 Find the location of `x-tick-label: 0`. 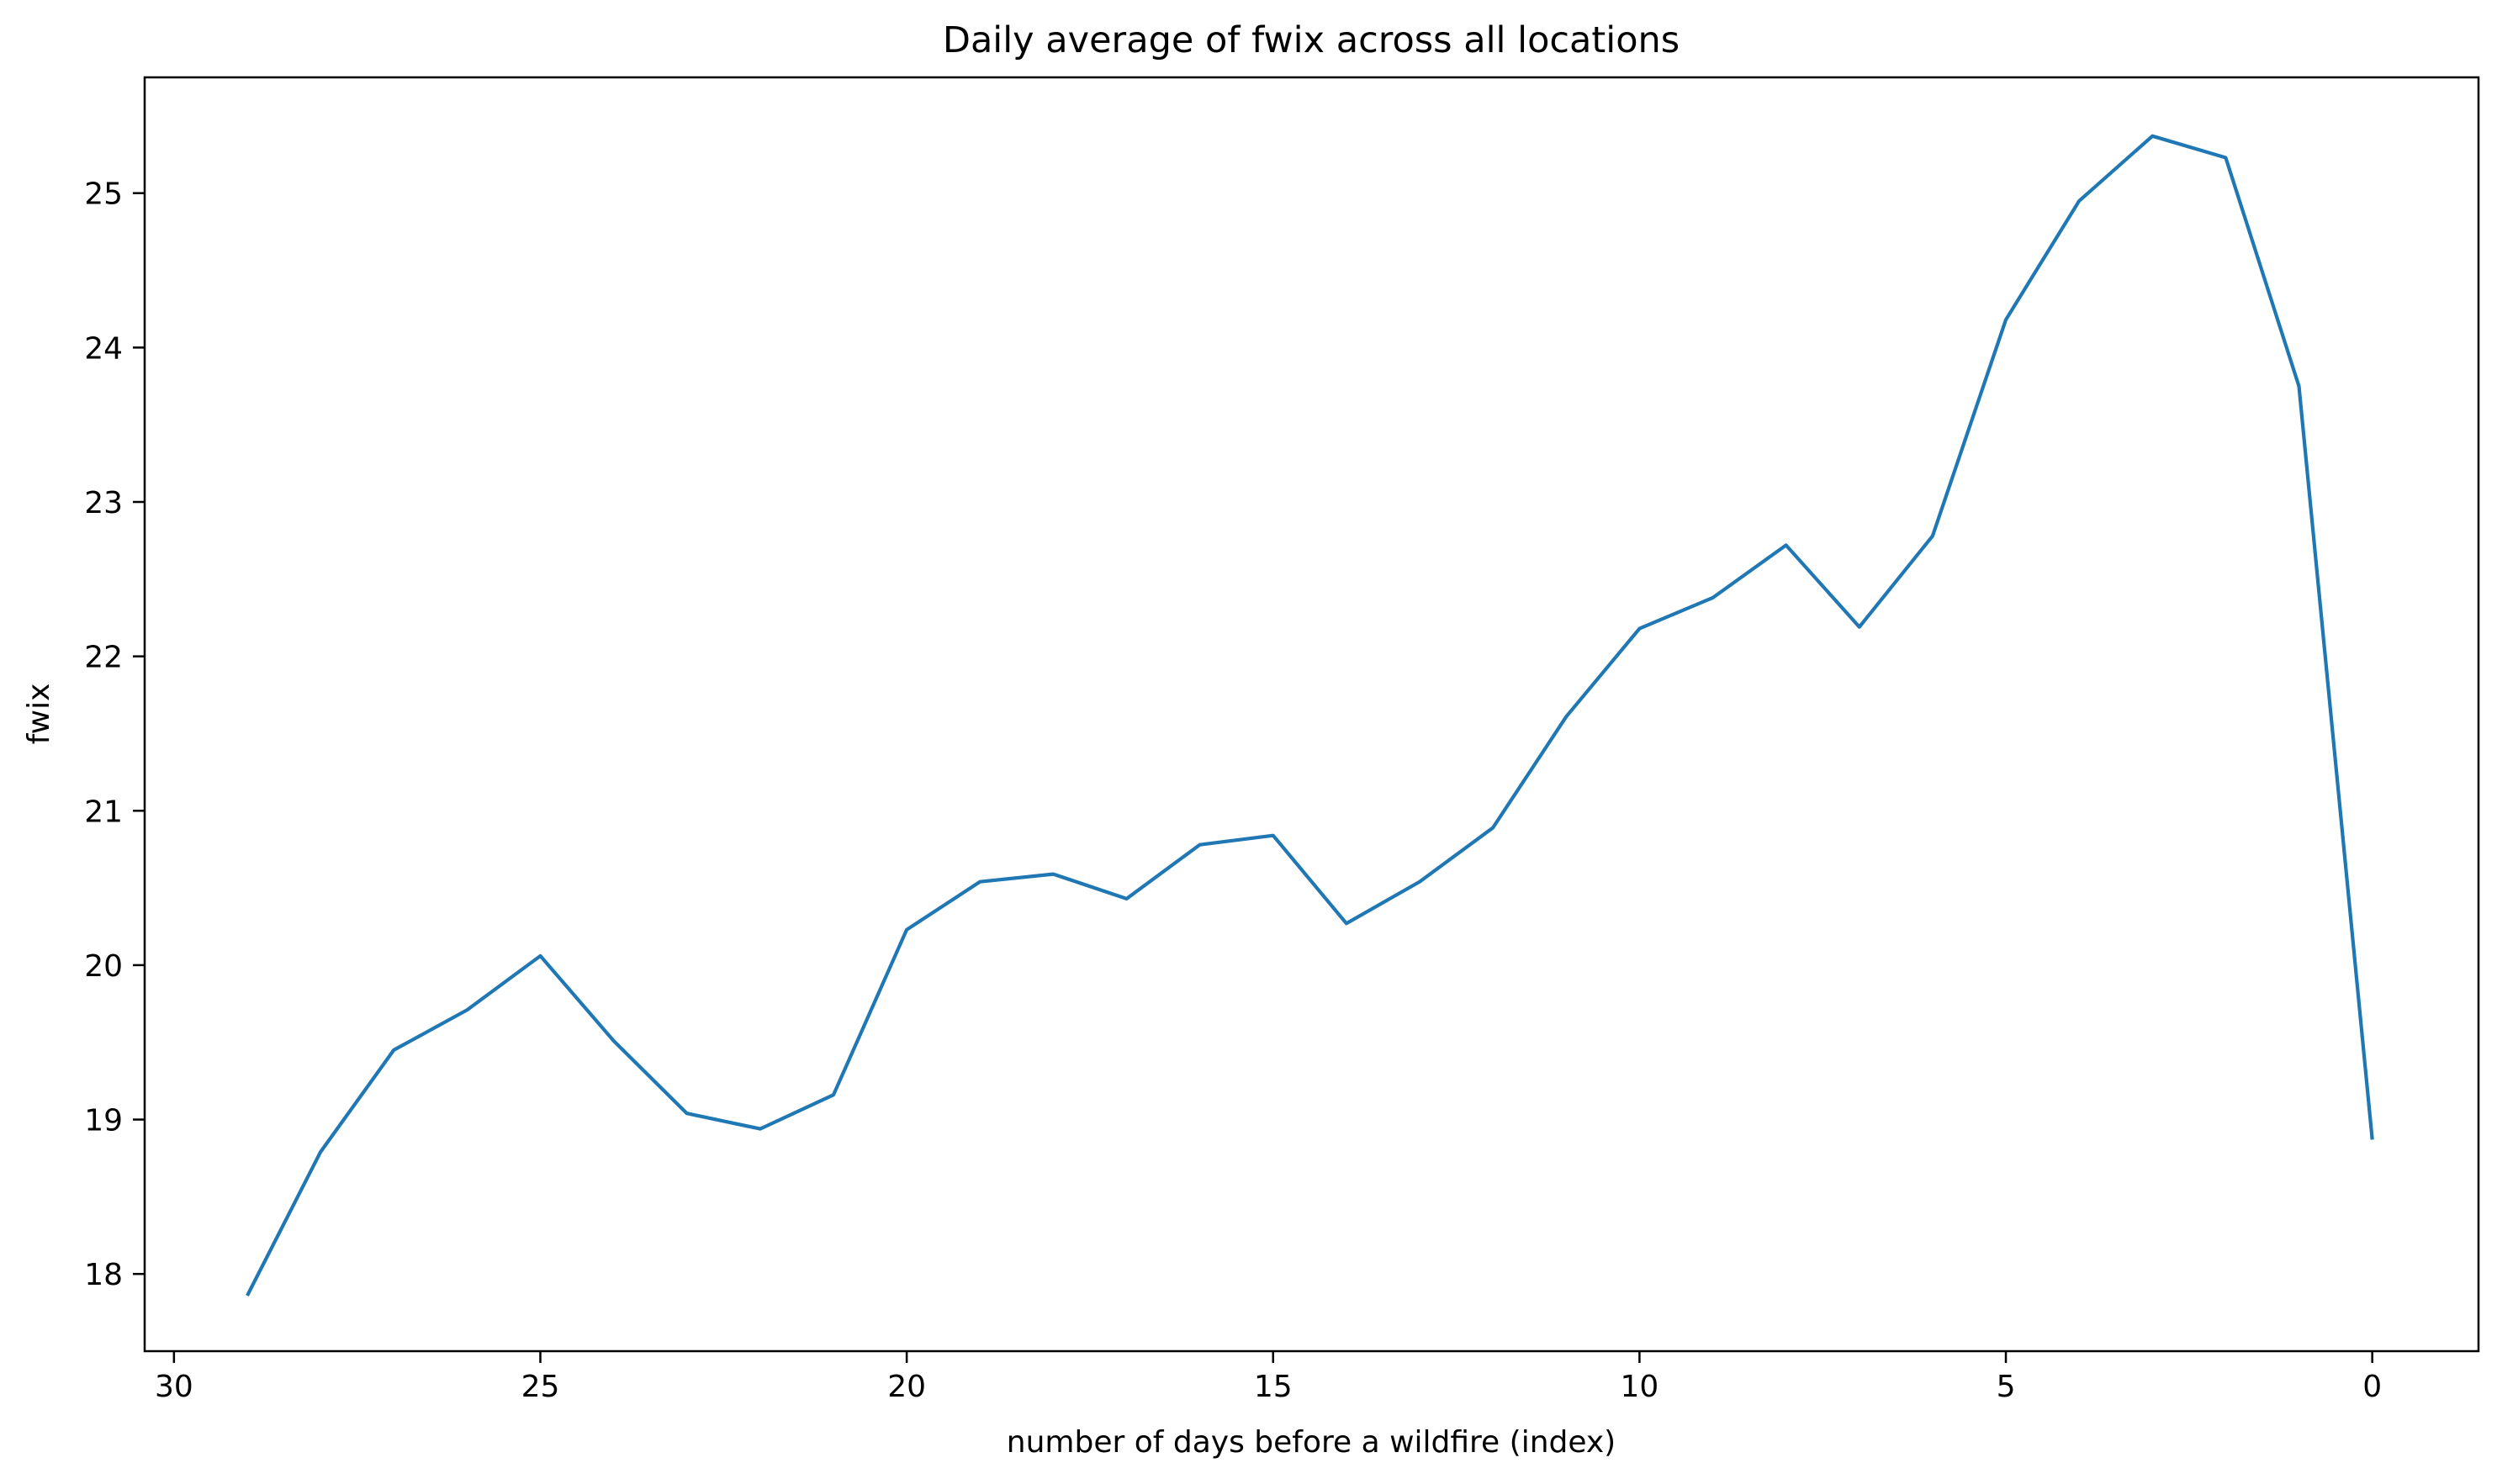

x-tick-label: 0 is located at coordinates (2372, 1387).